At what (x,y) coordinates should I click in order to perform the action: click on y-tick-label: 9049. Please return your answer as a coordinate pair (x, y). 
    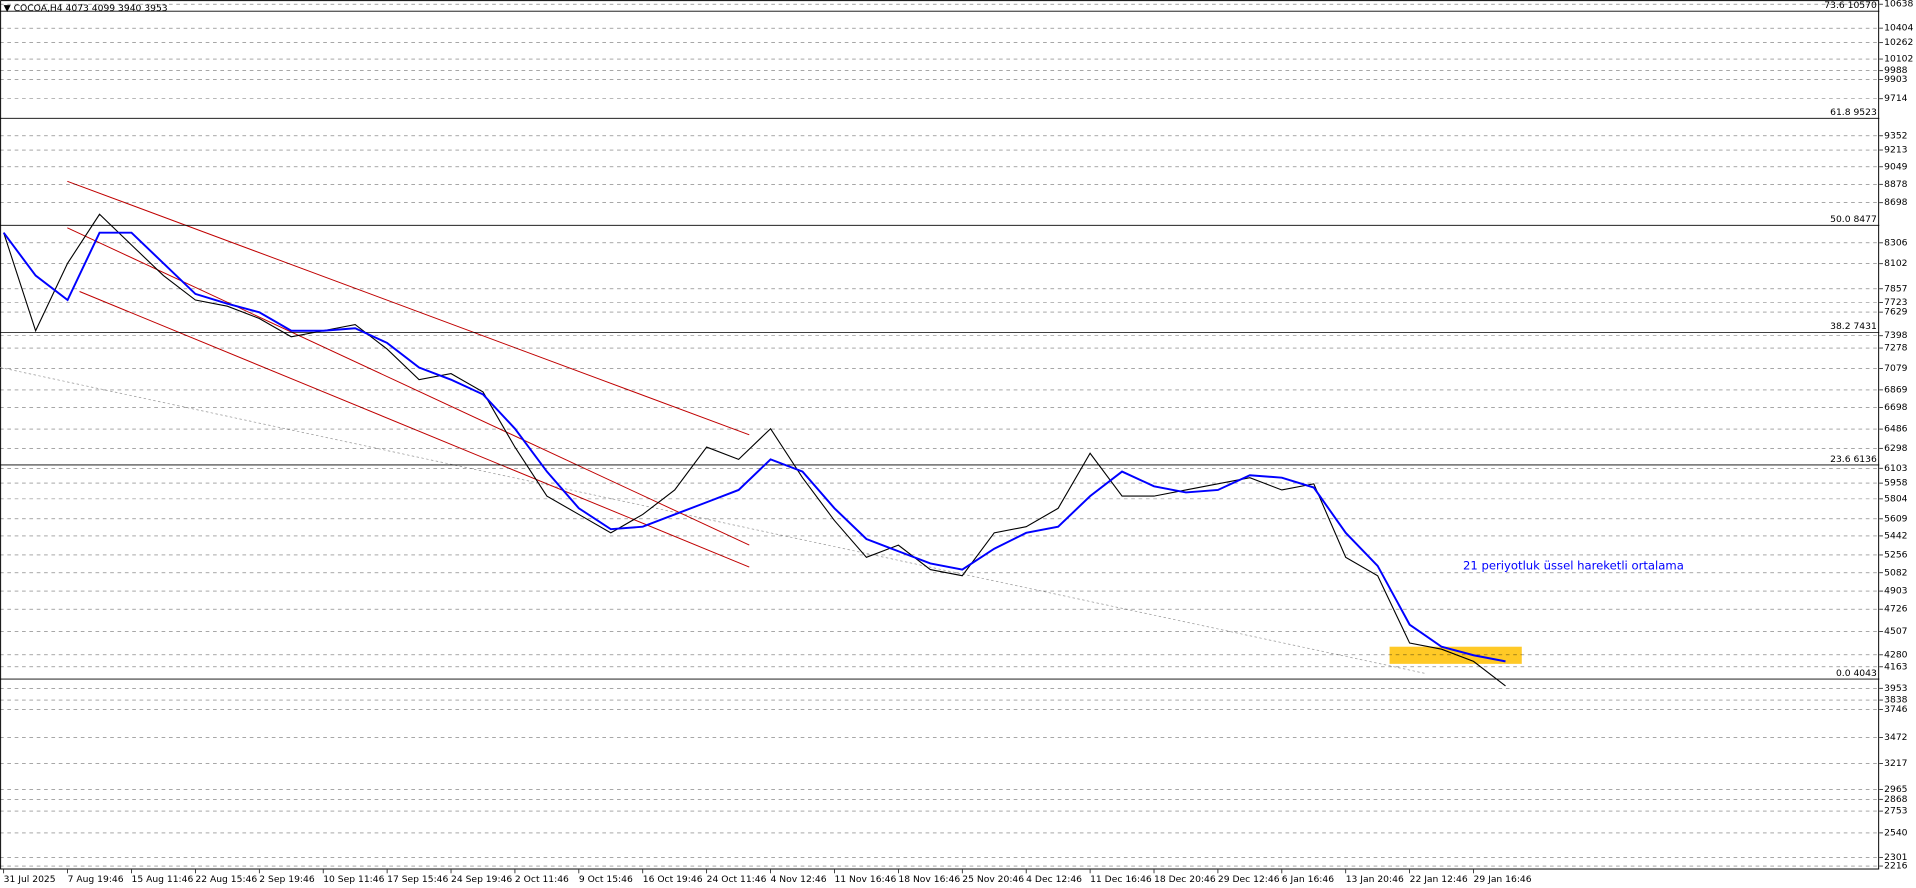
    Looking at the image, I should click on (1896, 166).